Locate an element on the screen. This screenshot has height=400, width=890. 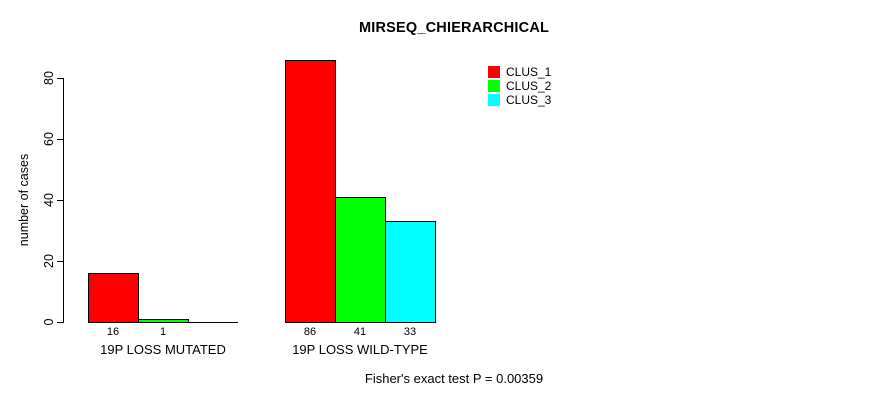
y-tick-label: 0 is located at coordinates (49, 322).